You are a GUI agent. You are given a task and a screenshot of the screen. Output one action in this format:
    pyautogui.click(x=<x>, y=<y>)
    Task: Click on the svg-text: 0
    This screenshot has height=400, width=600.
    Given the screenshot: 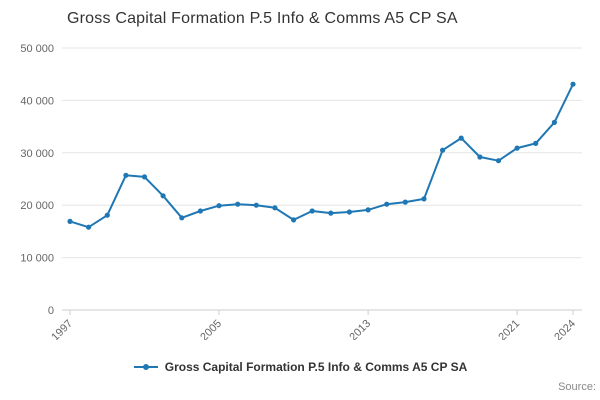 What is the action you would take?
    pyautogui.click(x=51, y=311)
    